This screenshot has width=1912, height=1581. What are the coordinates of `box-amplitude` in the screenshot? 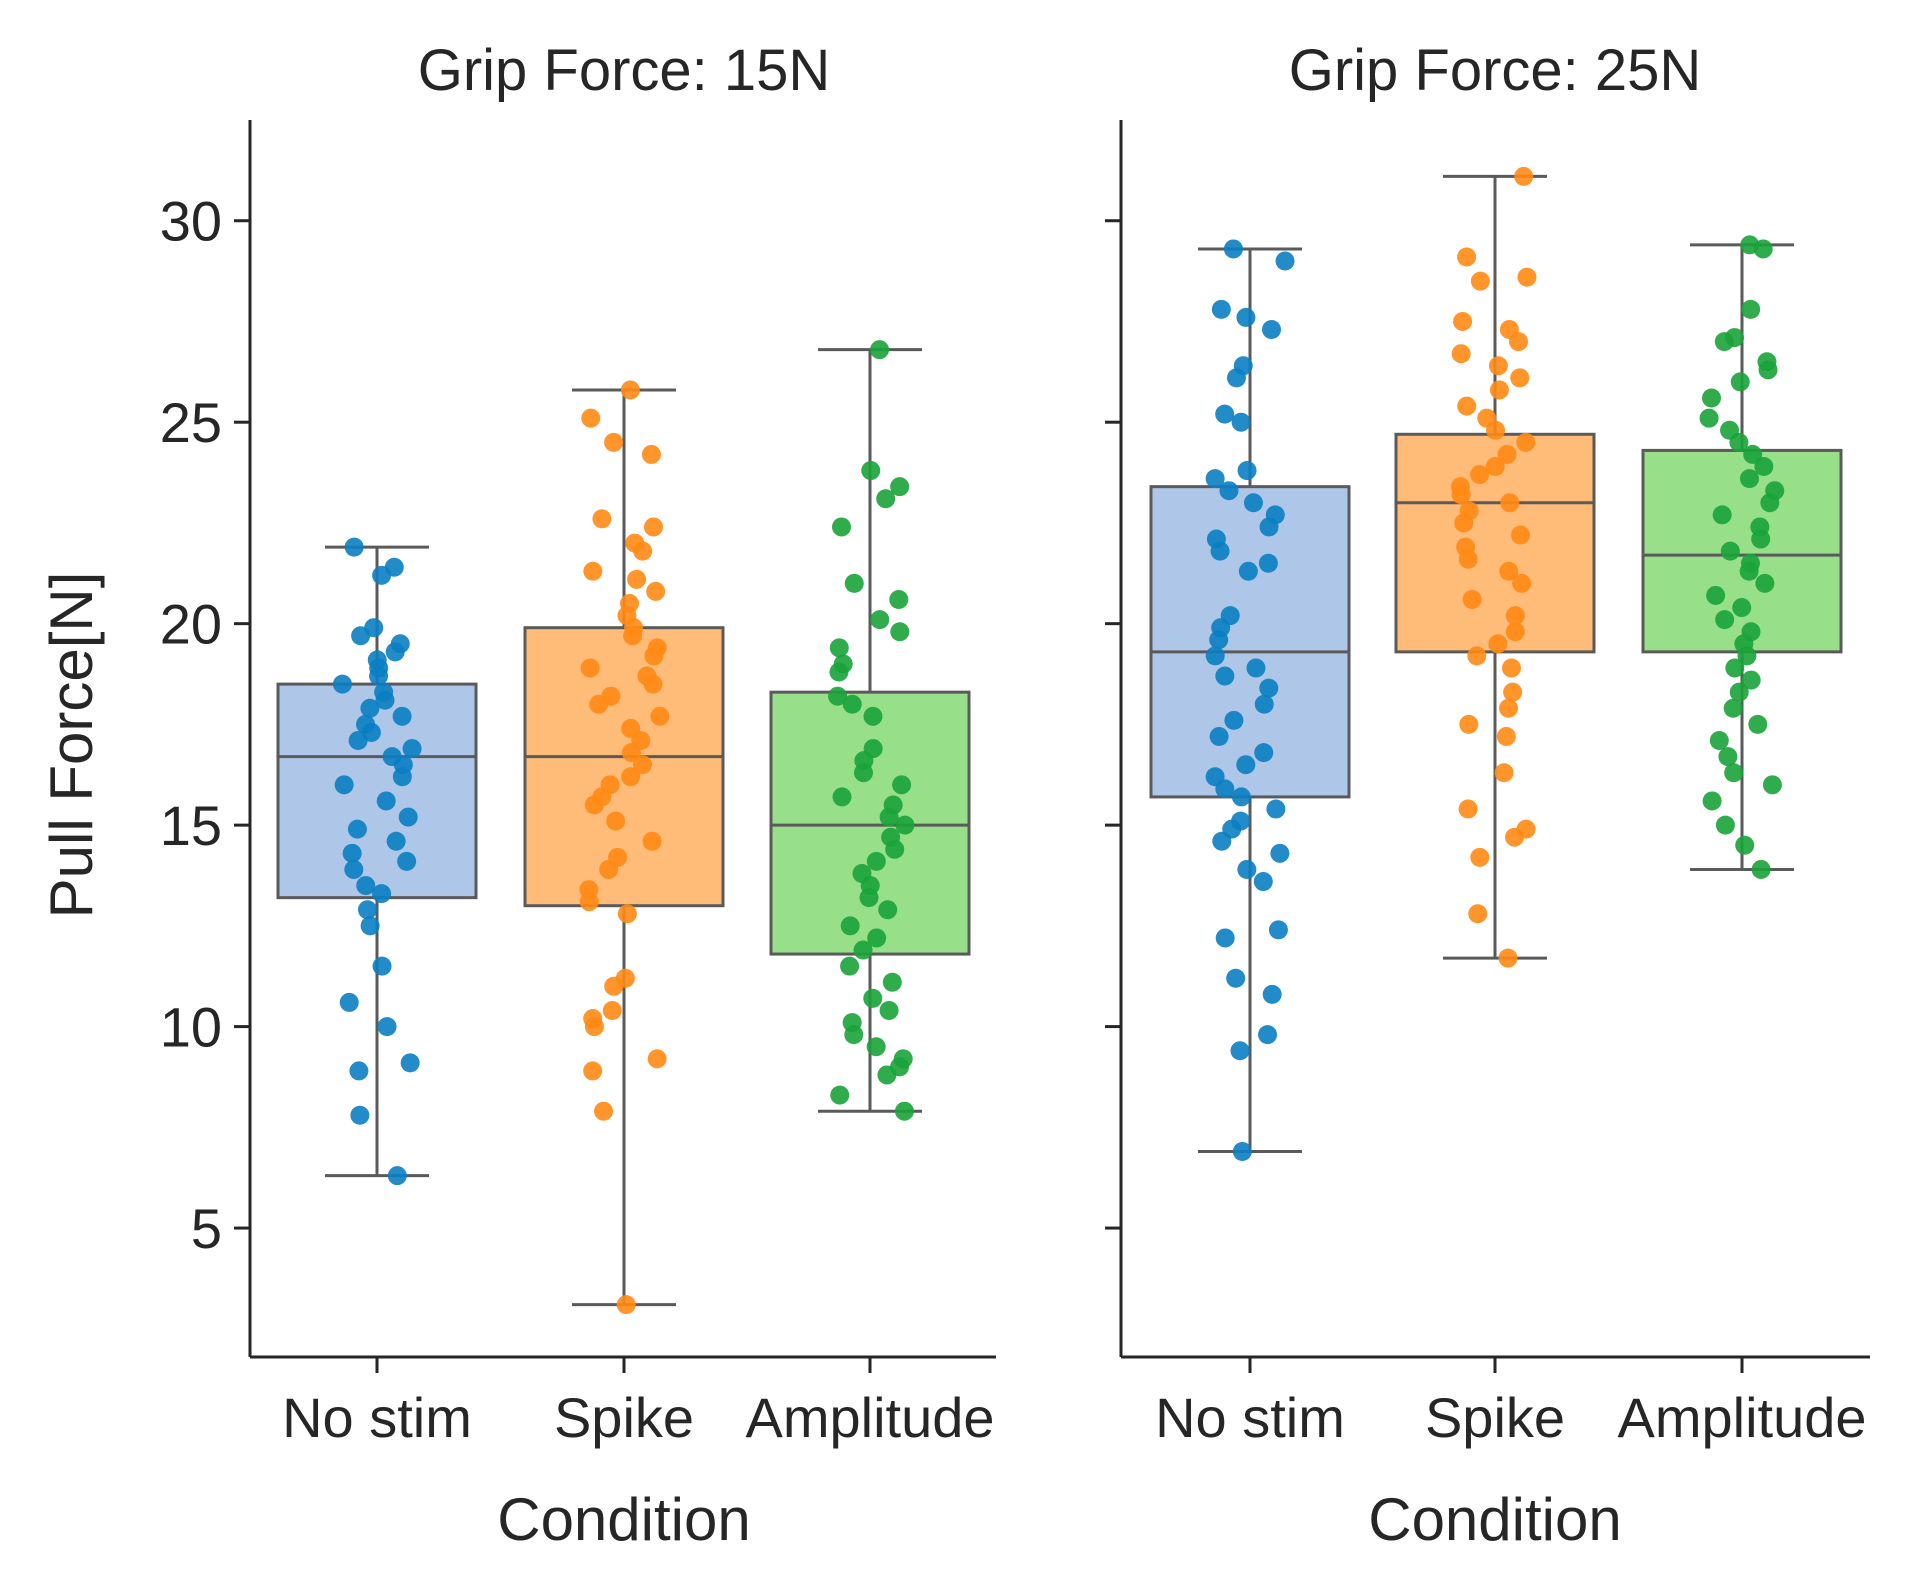 It's located at (870, 730).